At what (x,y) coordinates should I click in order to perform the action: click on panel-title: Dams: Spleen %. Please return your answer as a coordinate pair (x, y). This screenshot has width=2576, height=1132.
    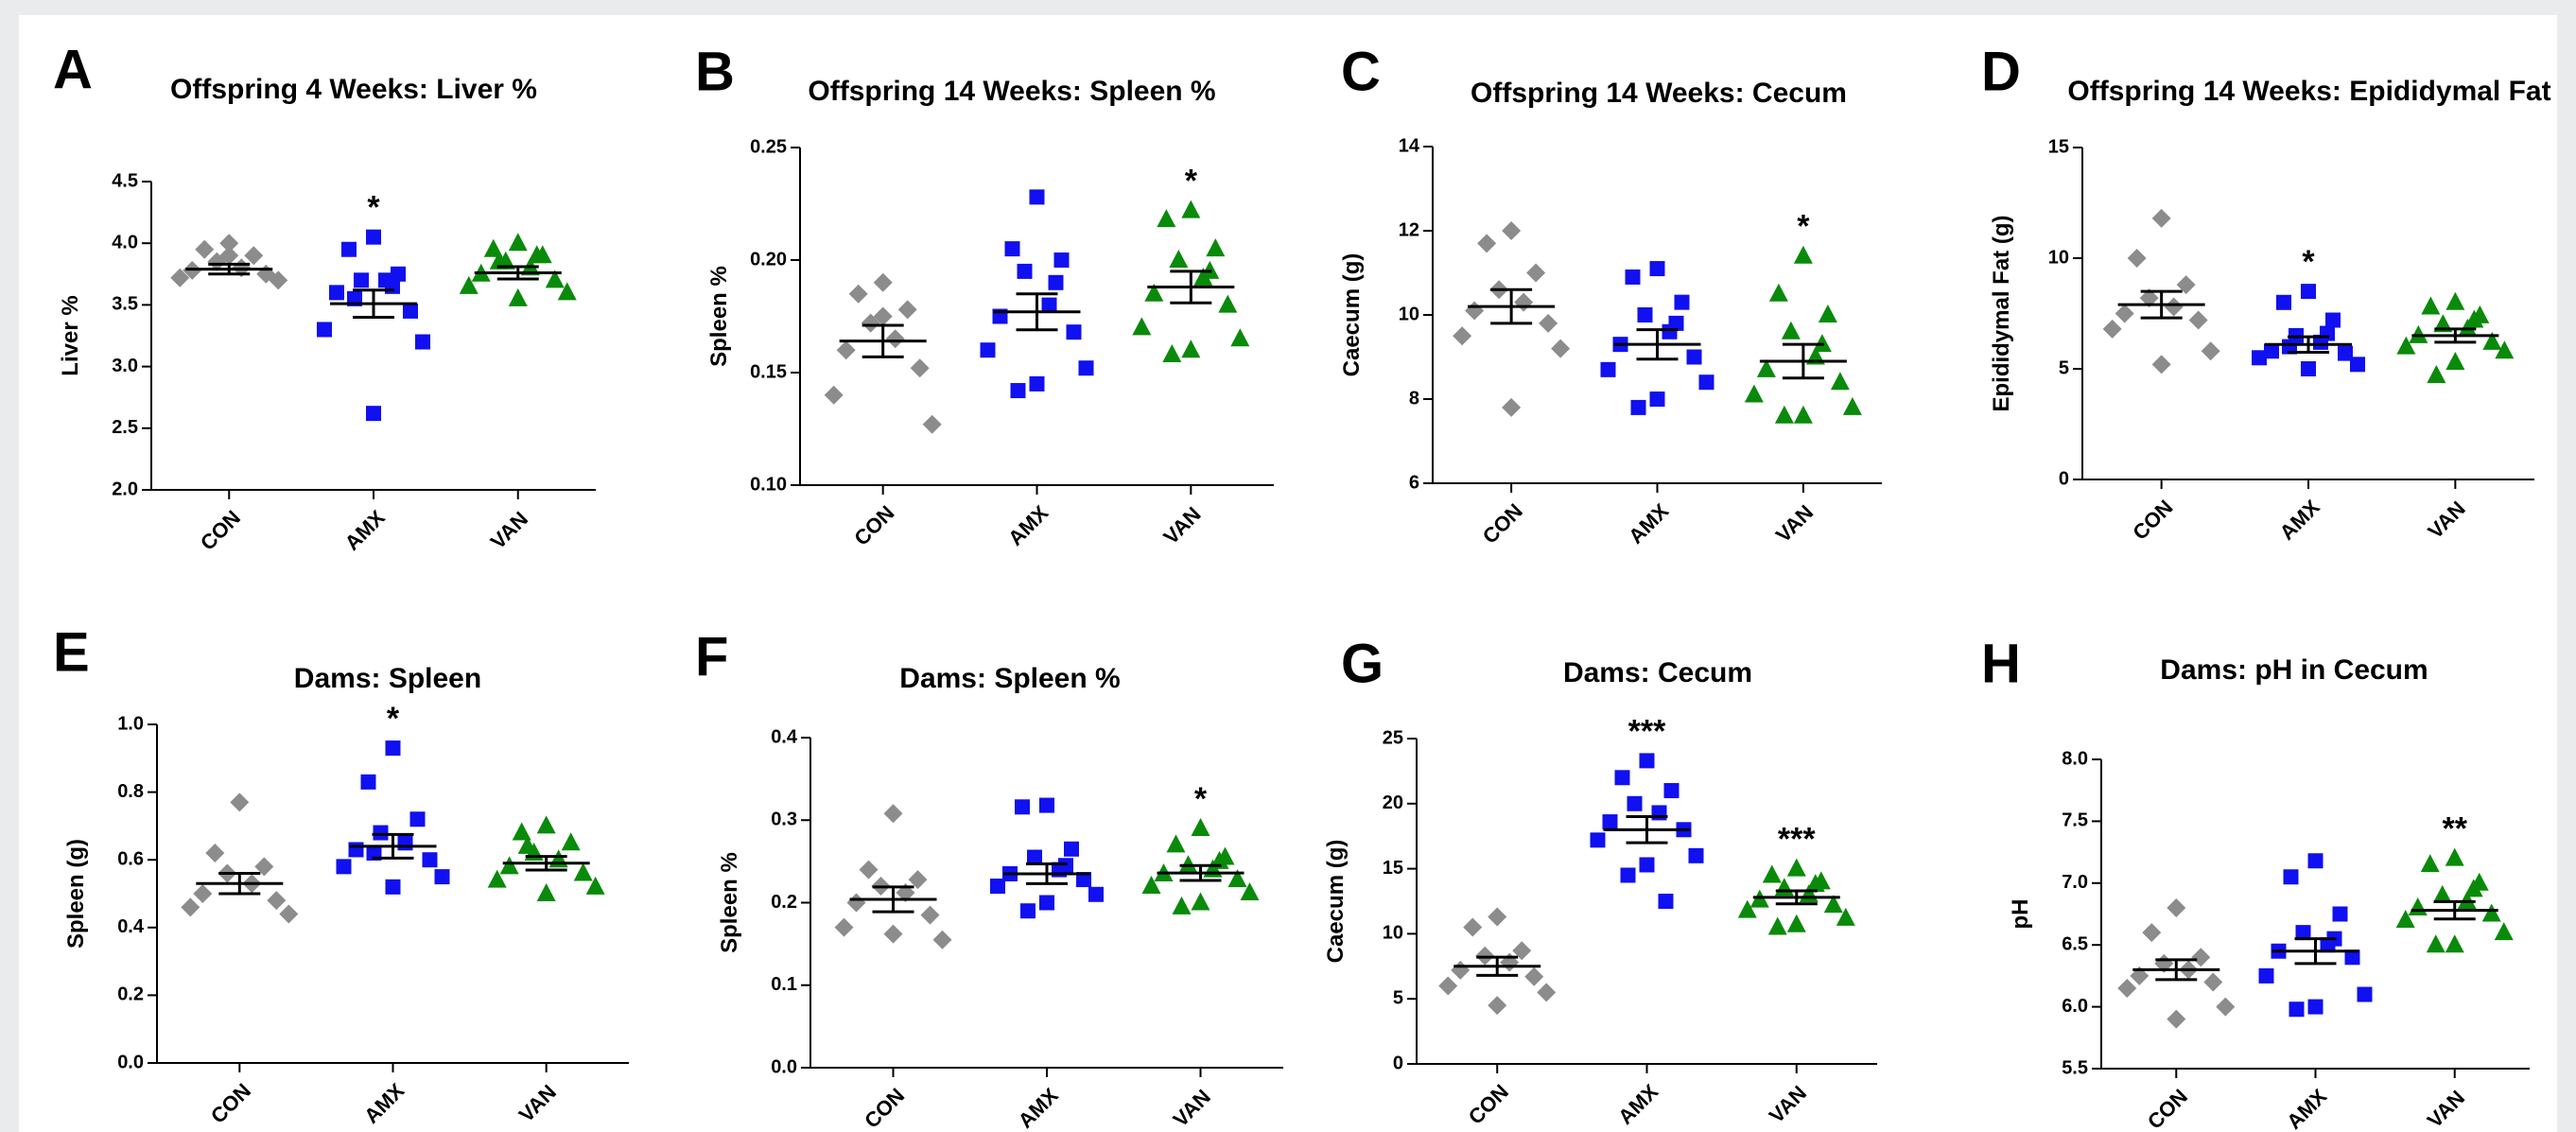
    Looking at the image, I should click on (1009, 678).